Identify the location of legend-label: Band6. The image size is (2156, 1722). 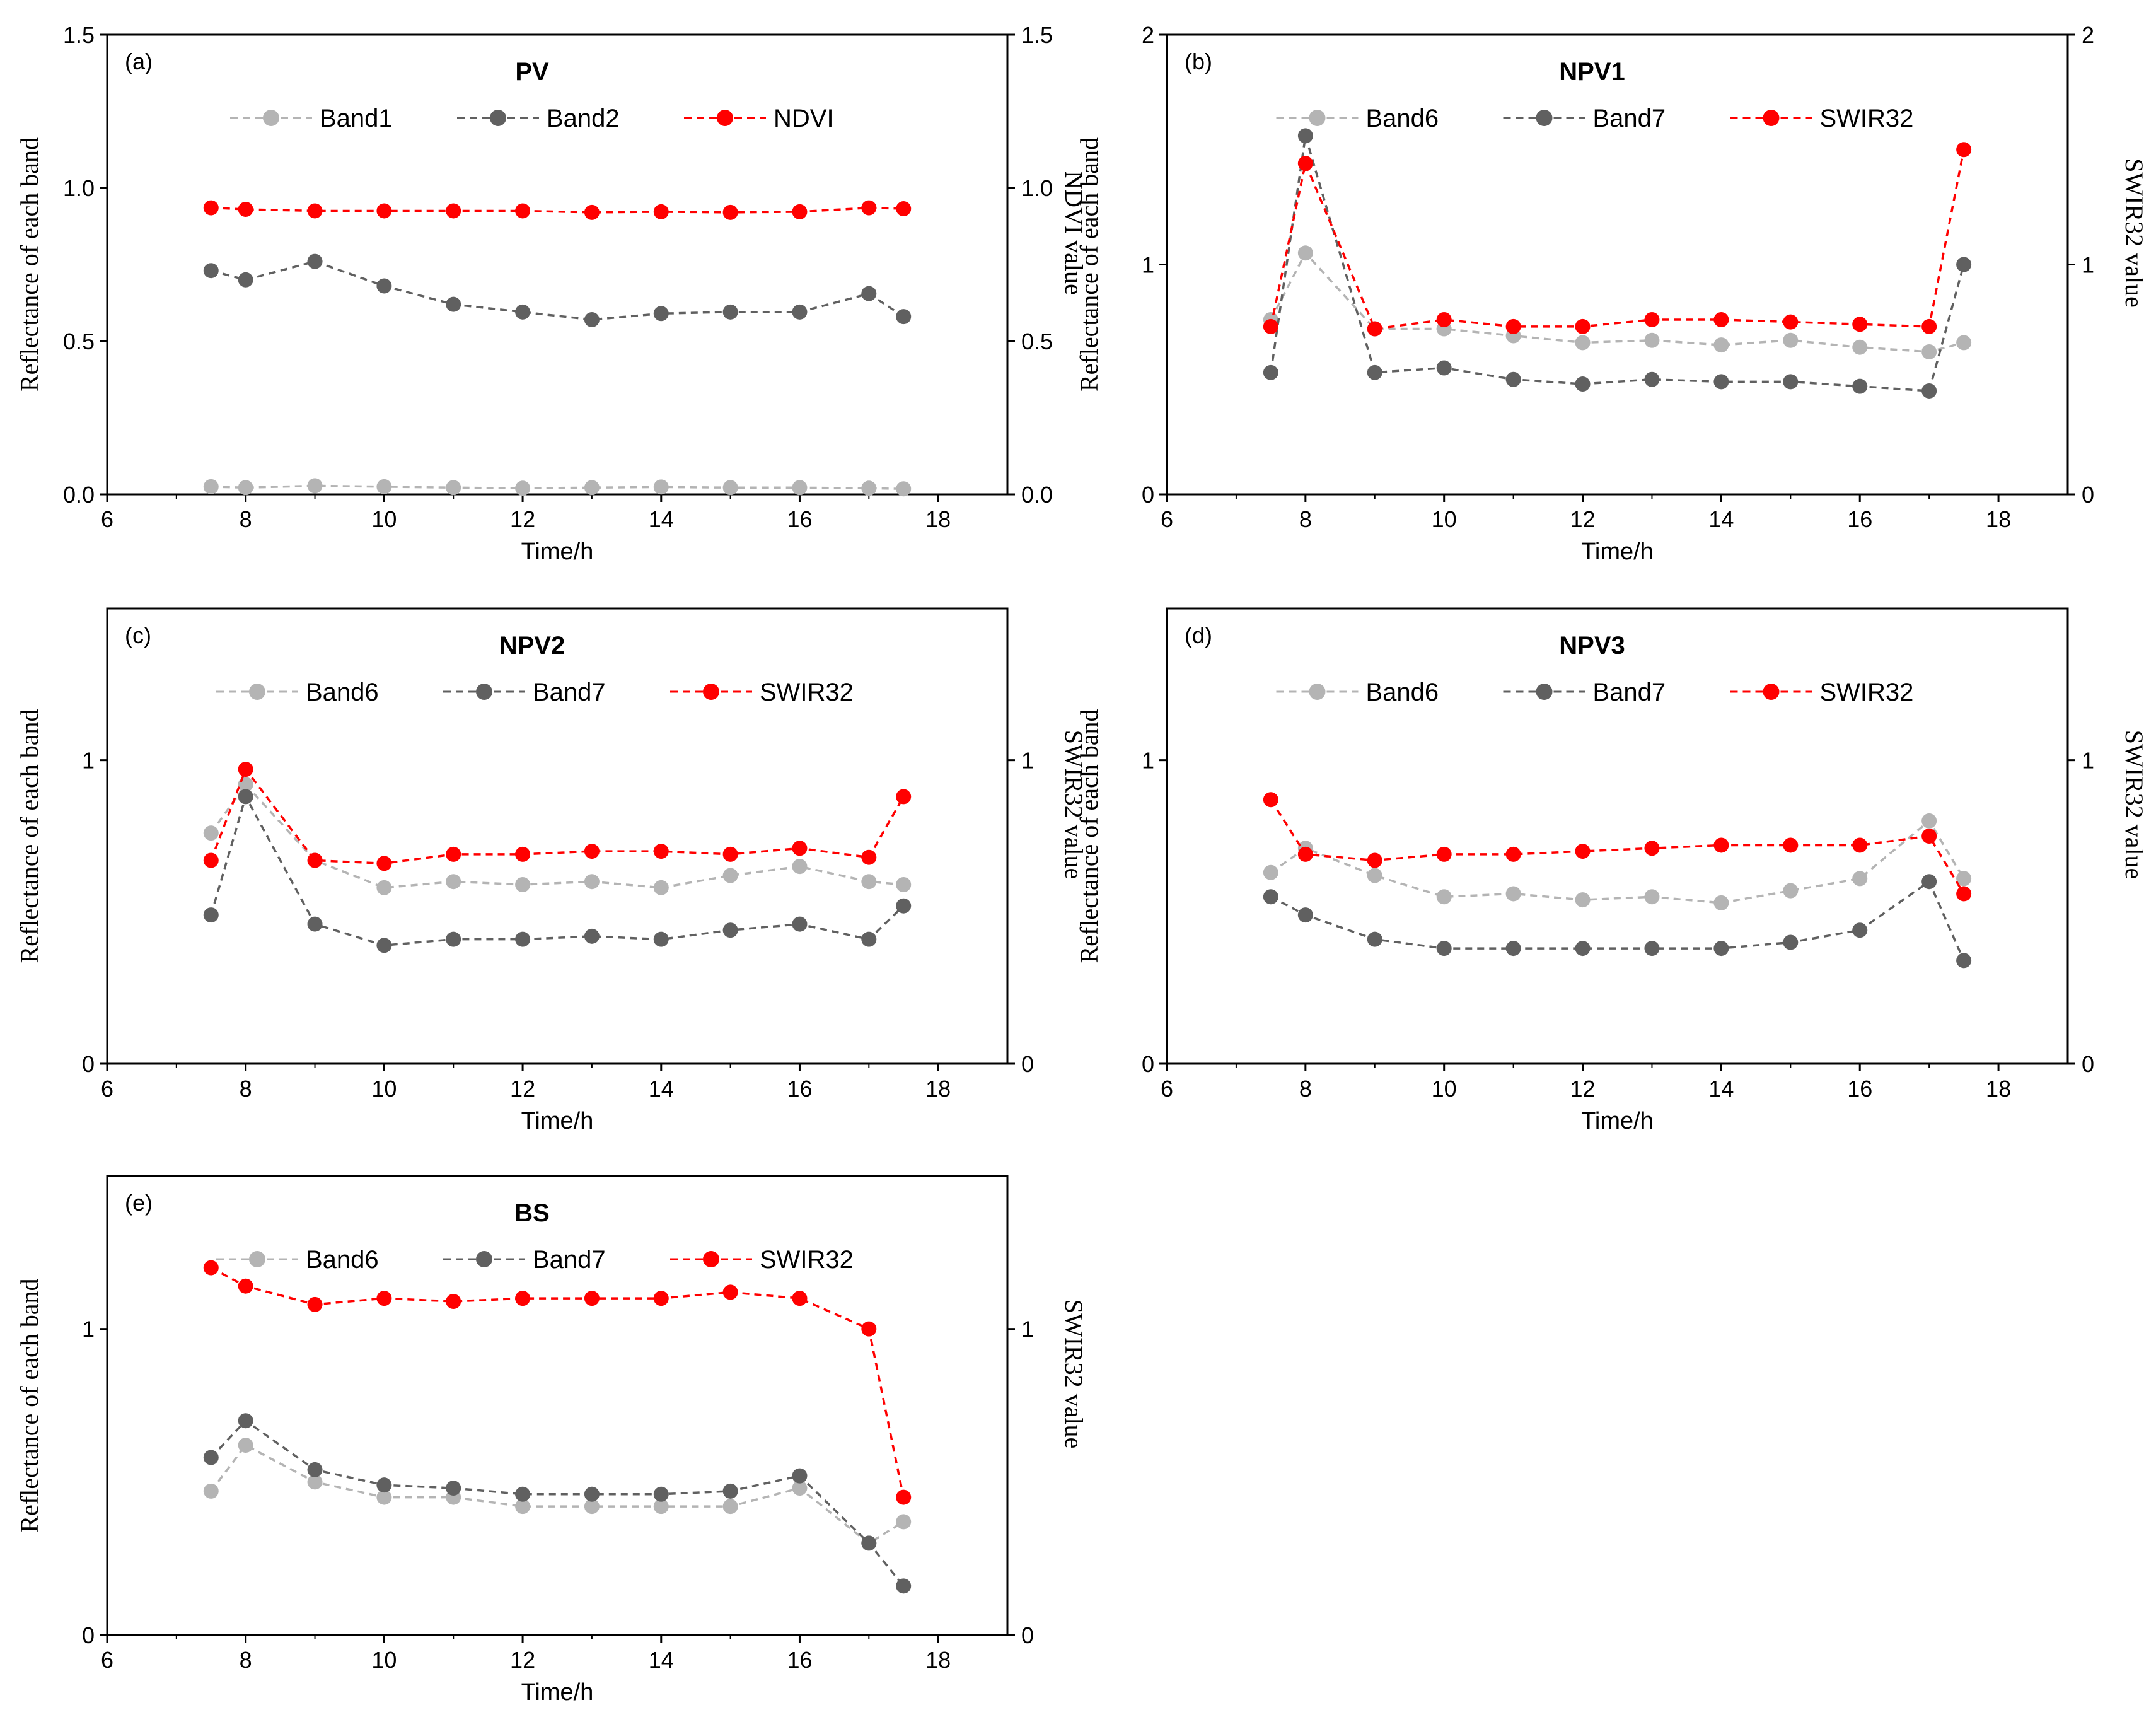
(343, 1260).